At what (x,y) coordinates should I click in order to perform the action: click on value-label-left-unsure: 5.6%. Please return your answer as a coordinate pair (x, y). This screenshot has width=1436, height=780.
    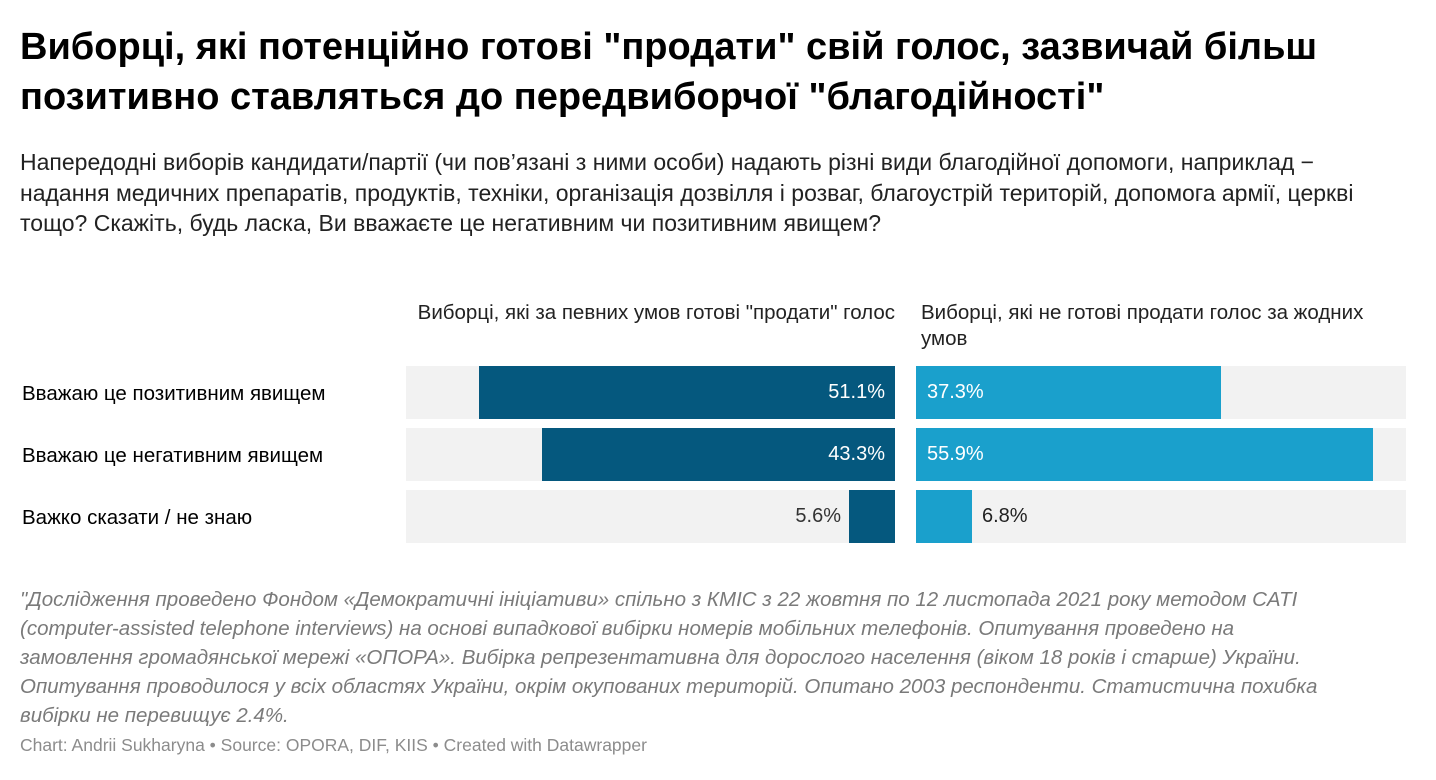
    Looking at the image, I should click on (818, 516).